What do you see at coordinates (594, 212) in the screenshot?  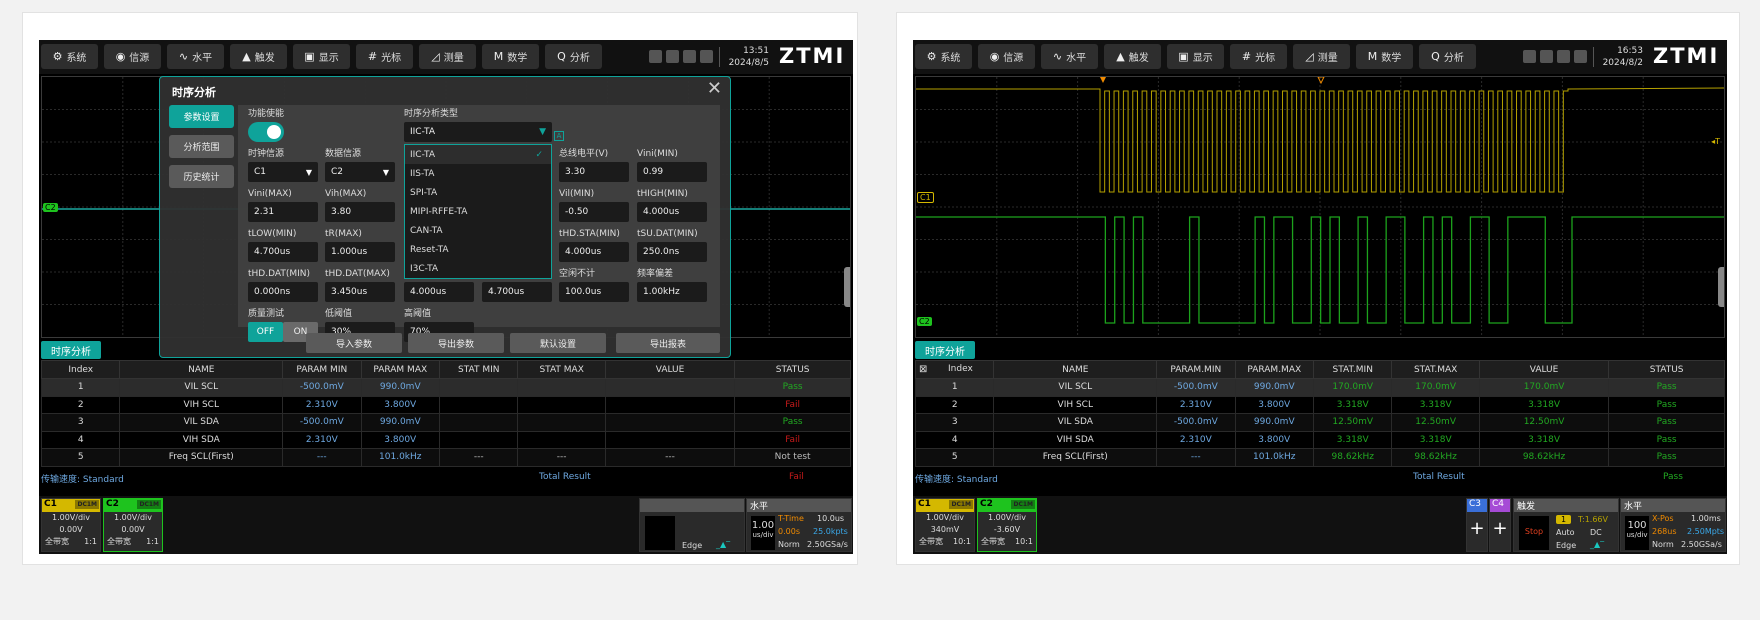 I see `param-input: -0.50` at bounding box center [594, 212].